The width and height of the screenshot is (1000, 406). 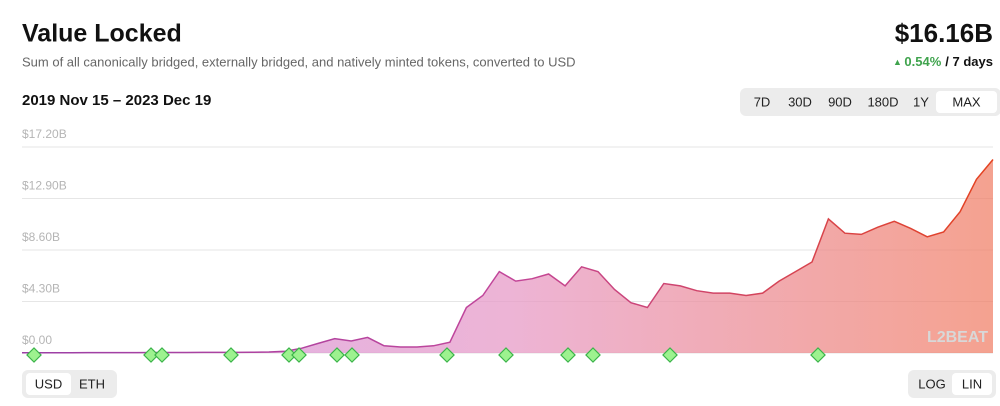 I want to click on toggle-button: 180D, so click(x=882, y=101).